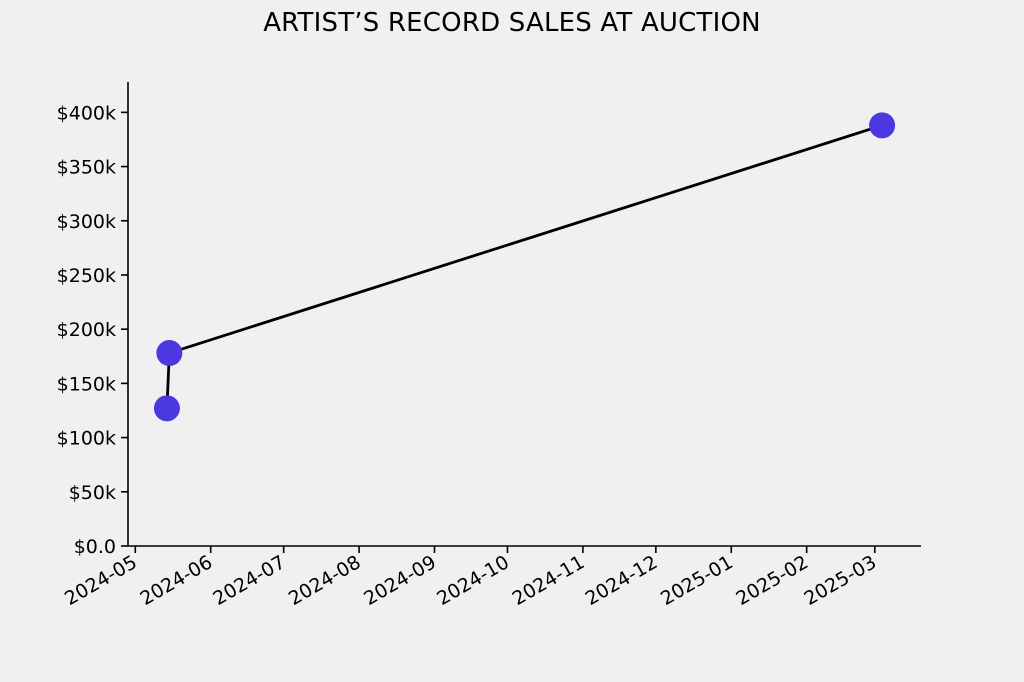  I want to click on x-tick-label: 2024-05, so click(101, 580).